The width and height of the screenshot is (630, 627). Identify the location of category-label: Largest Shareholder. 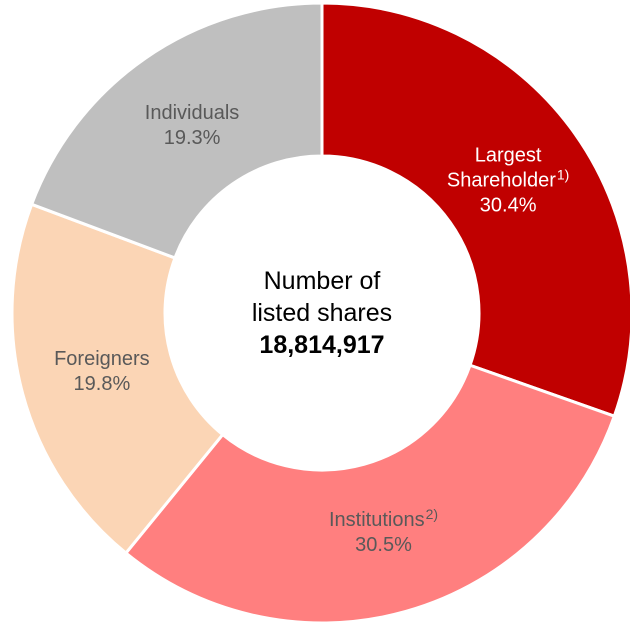
(501, 168).